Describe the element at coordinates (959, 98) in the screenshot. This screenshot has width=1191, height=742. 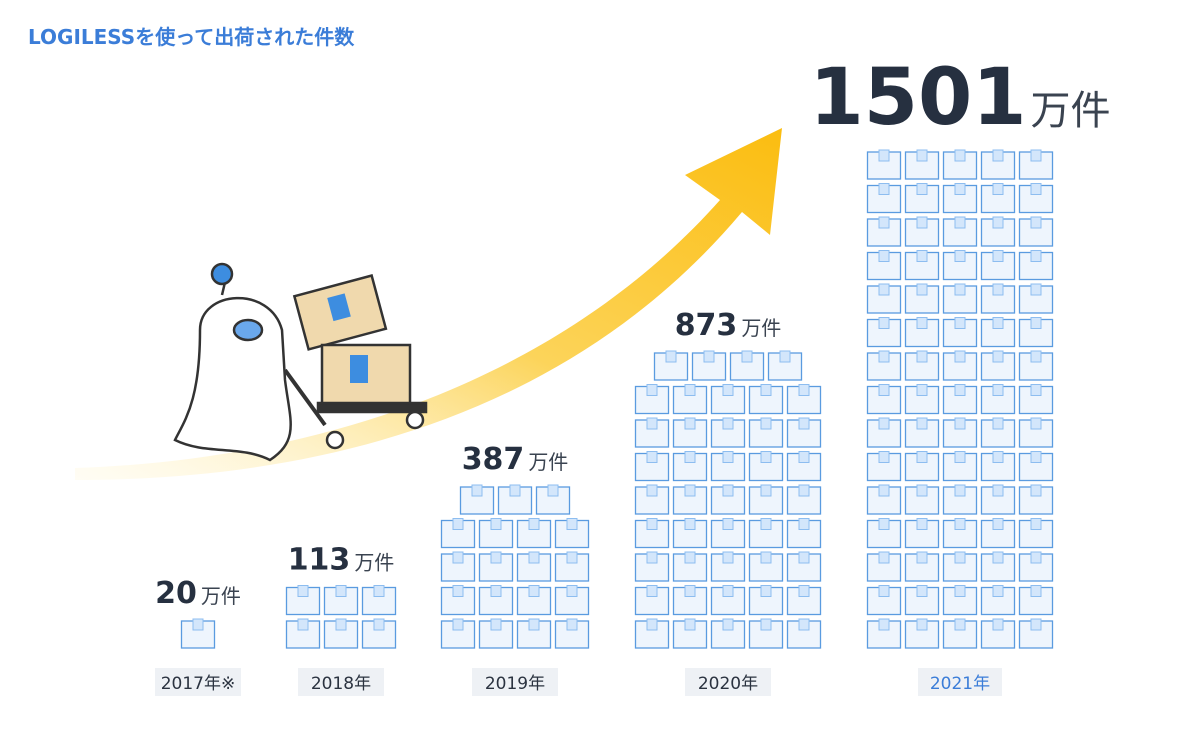
I see `value-label: 1501 万件` at that location.